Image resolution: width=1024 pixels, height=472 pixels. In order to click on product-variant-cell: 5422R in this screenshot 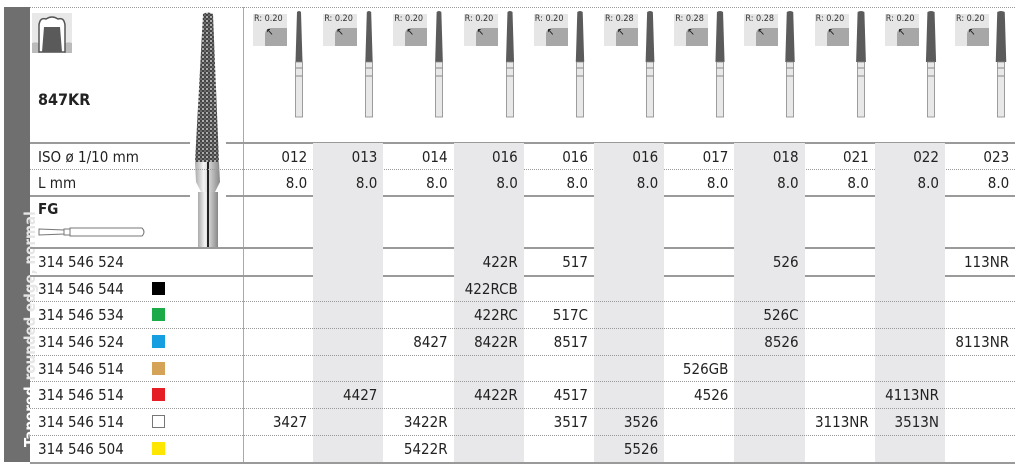, I will do `click(425, 449)`.